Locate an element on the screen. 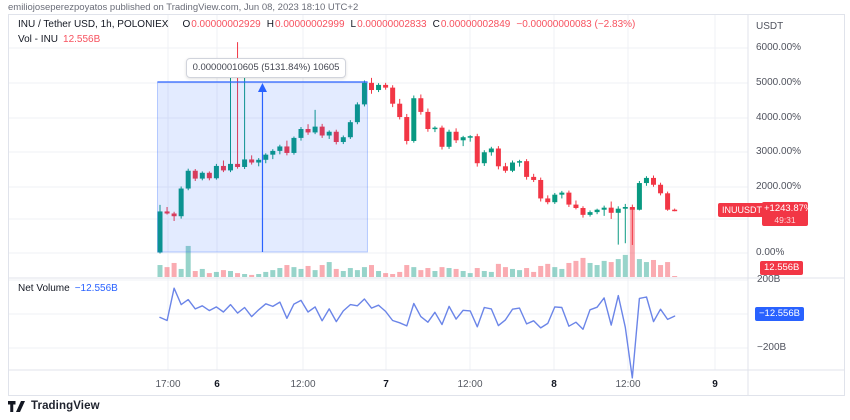 The height and width of the screenshot is (420, 850). ohlc-close-value: 0.00000002849 is located at coordinates (475, 24).